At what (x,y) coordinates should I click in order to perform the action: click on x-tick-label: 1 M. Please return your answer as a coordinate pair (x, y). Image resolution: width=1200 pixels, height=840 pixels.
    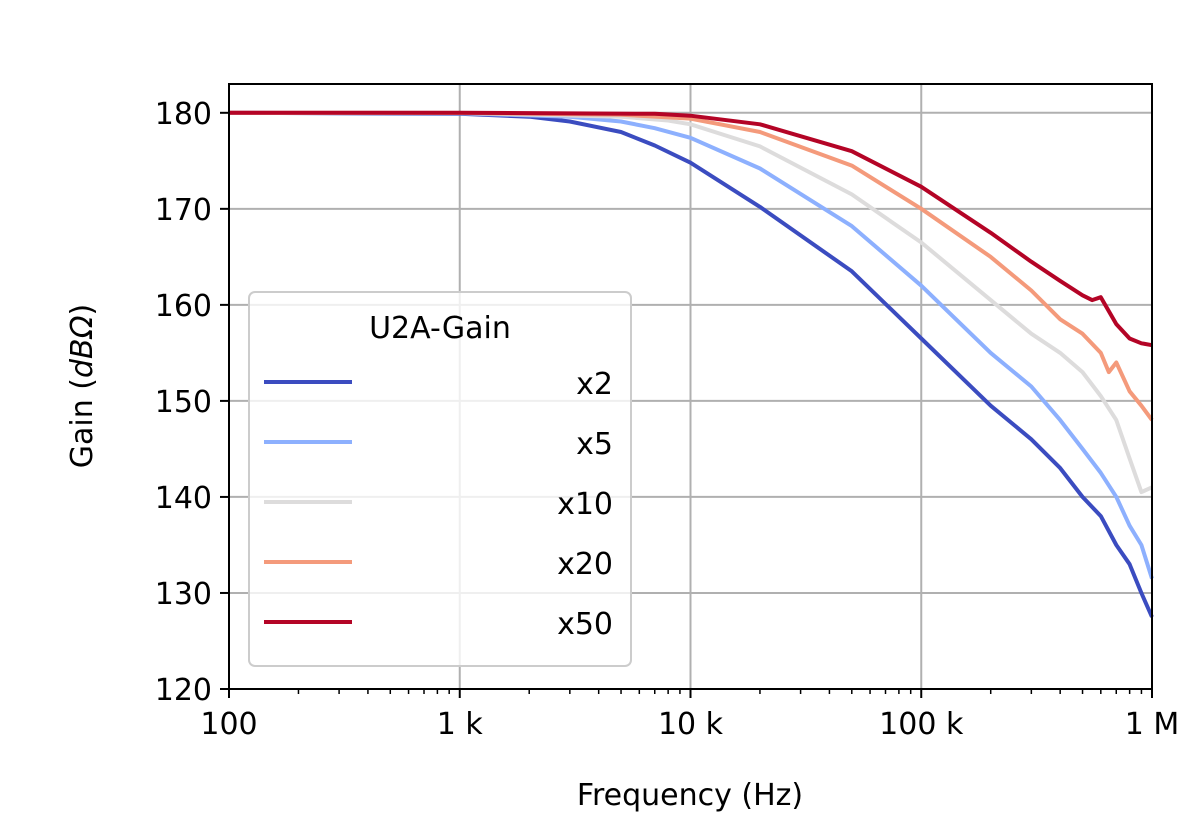
    Looking at the image, I should click on (1152, 724).